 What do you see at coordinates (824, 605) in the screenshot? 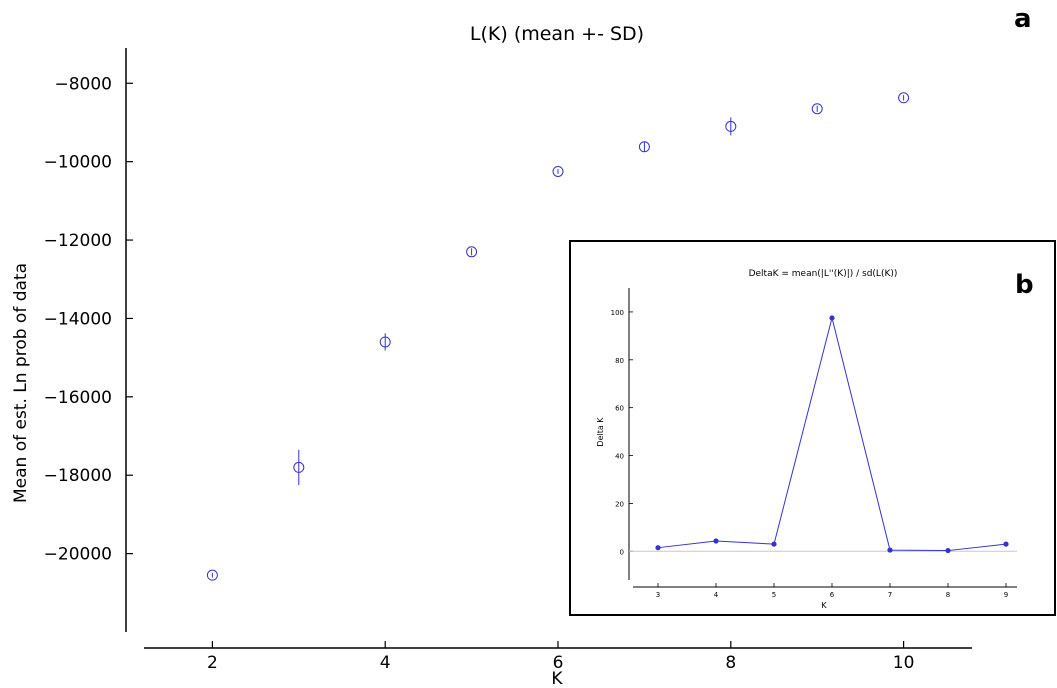
I see `inset-chart-x-axis-label: K` at bounding box center [824, 605].